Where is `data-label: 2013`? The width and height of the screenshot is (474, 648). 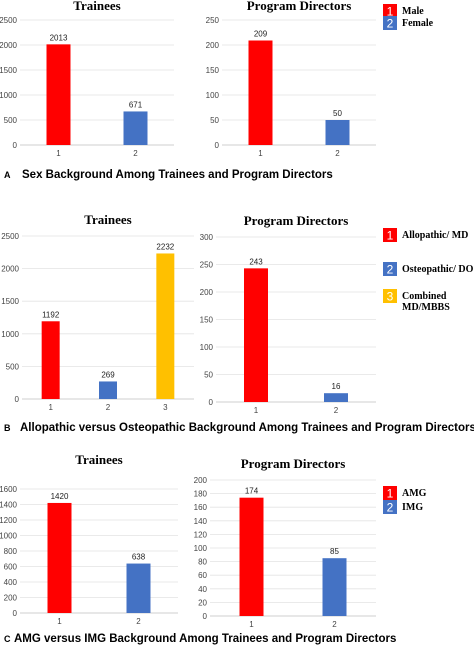
data-label: 2013 is located at coordinates (59, 37).